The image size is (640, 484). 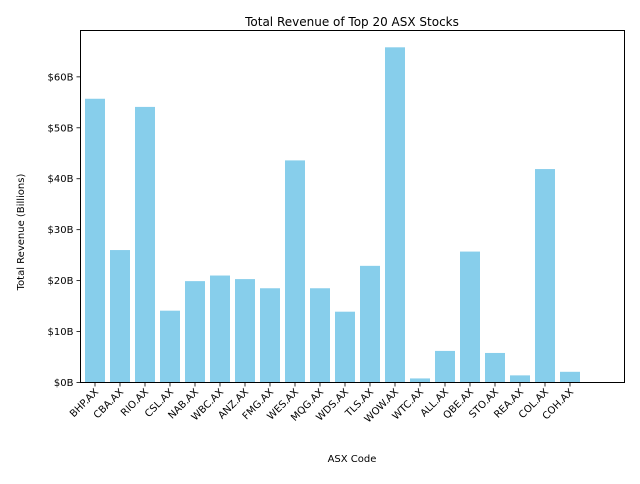 I want to click on bar-tls-ax, so click(x=370, y=324).